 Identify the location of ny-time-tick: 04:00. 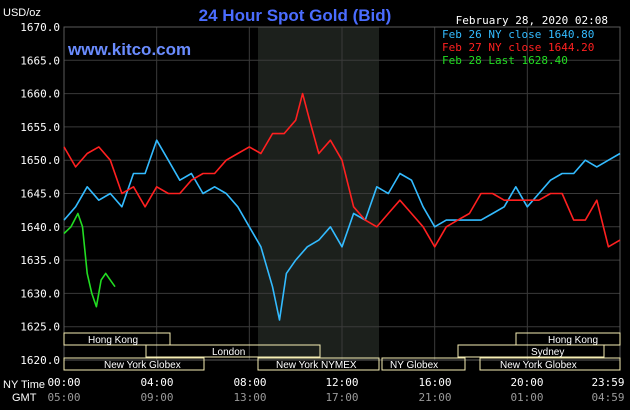
(156, 382).